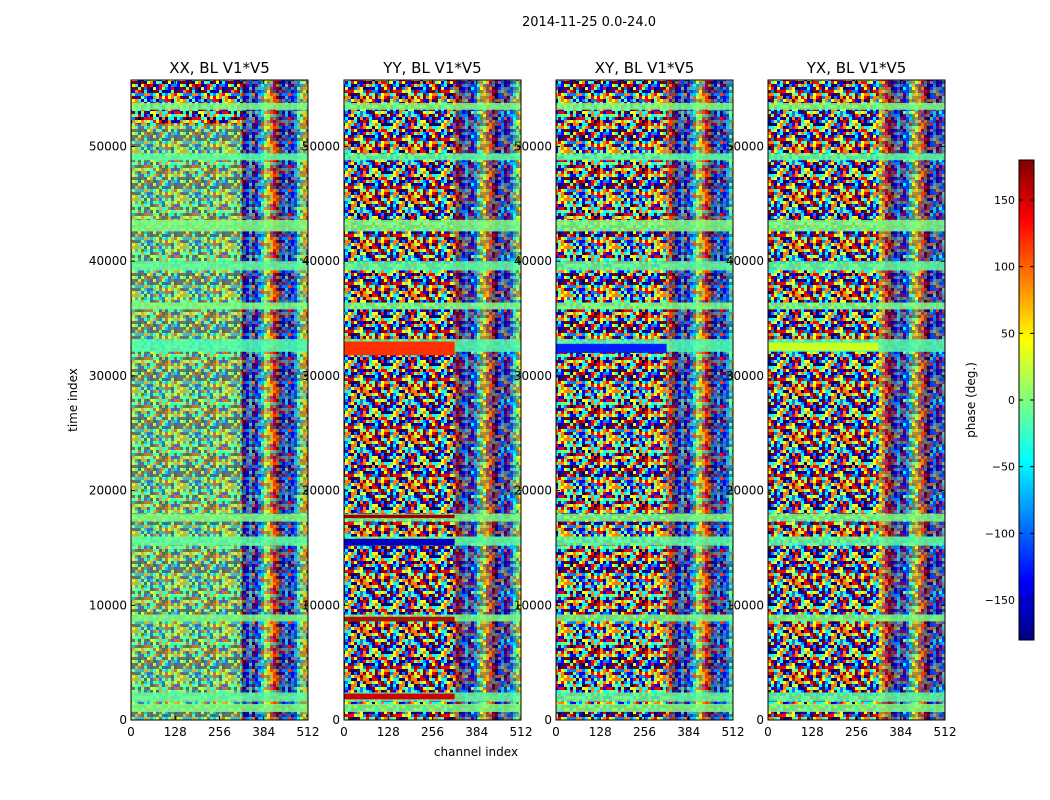  What do you see at coordinates (1011, 400) in the screenshot?
I see `colorbar-tick-label: 0` at bounding box center [1011, 400].